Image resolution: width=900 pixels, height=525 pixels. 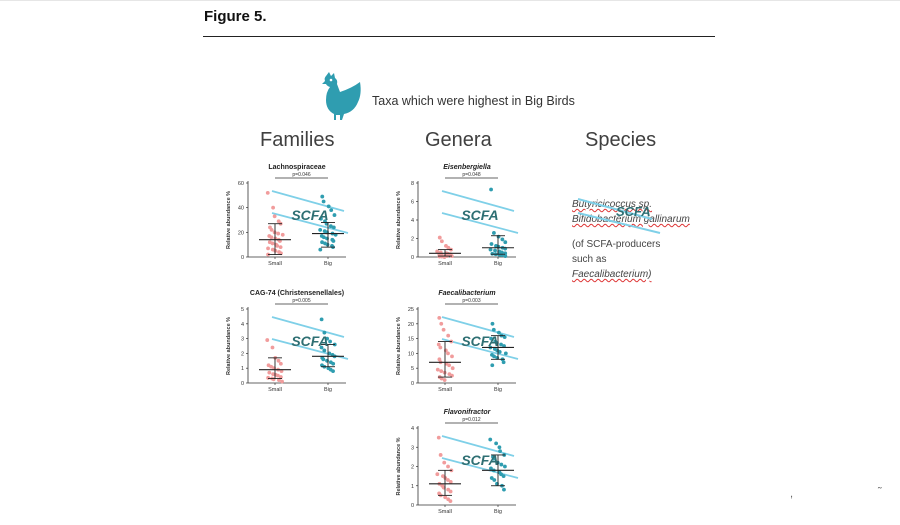 What do you see at coordinates (792, 494) in the screenshot?
I see `edge-mark-left: ,` at bounding box center [792, 494].